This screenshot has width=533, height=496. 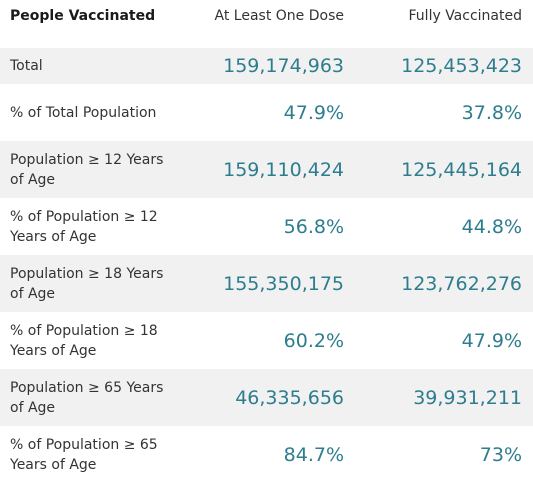 What do you see at coordinates (313, 454) in the screenshot?
I see `at-least-one-dose-value: 84.7%` at bounding box center [313, 454].